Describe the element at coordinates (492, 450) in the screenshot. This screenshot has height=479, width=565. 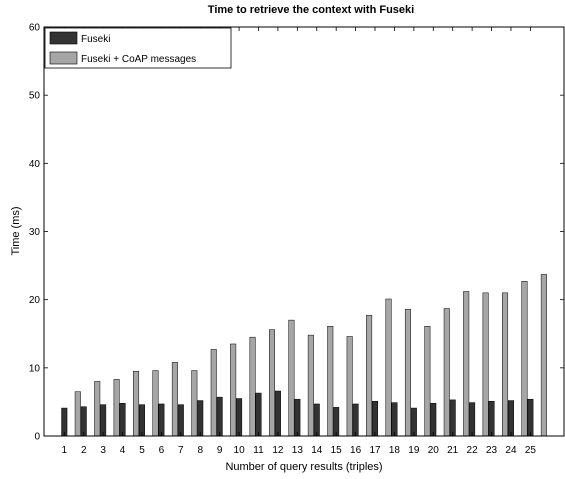
I see `x-tick-label-23: 23` at that location.